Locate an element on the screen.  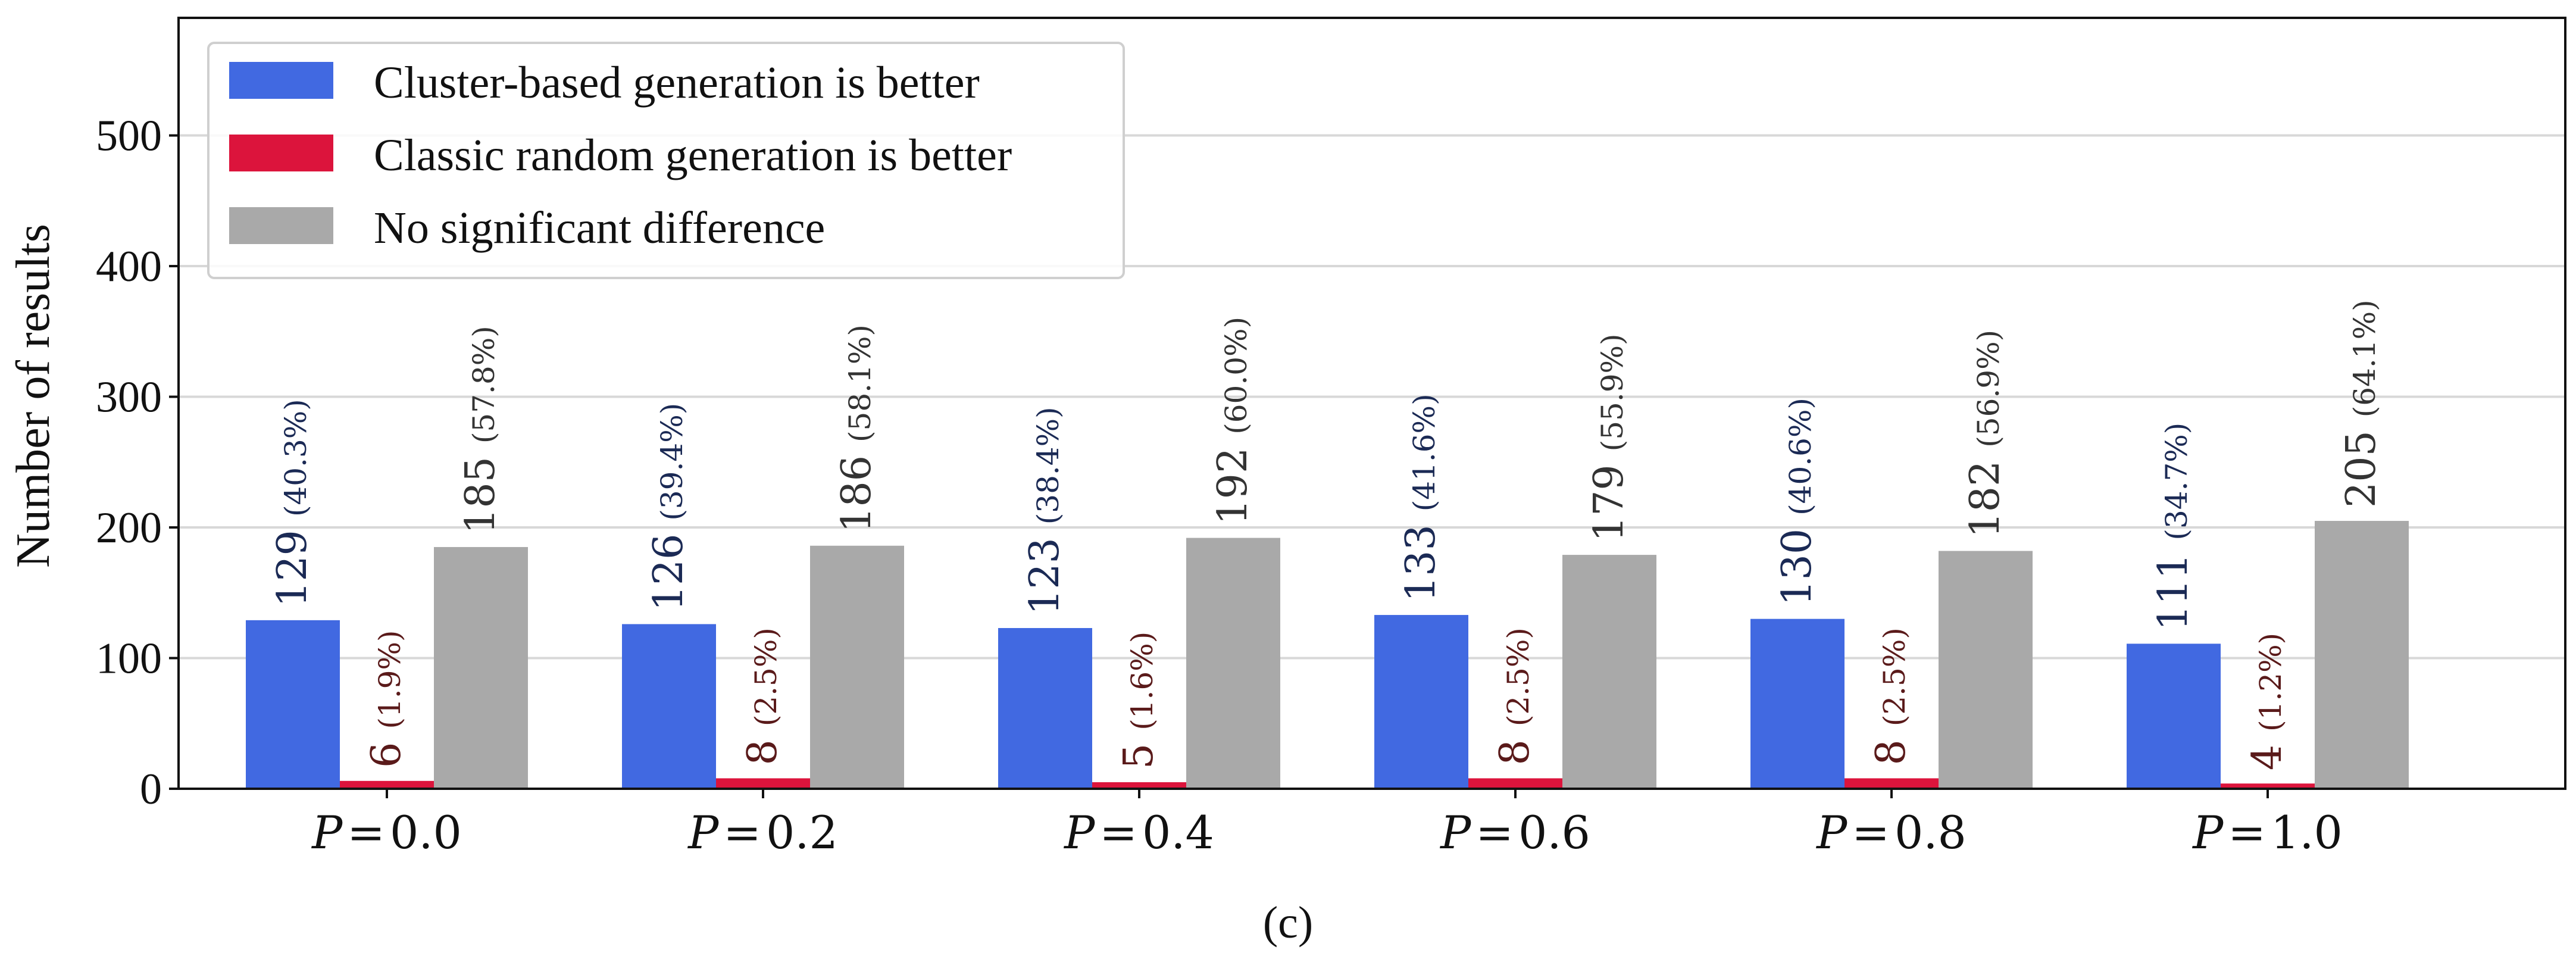
bar-value-label: 111 (34.7%) is located at coordinates (2173, 527).